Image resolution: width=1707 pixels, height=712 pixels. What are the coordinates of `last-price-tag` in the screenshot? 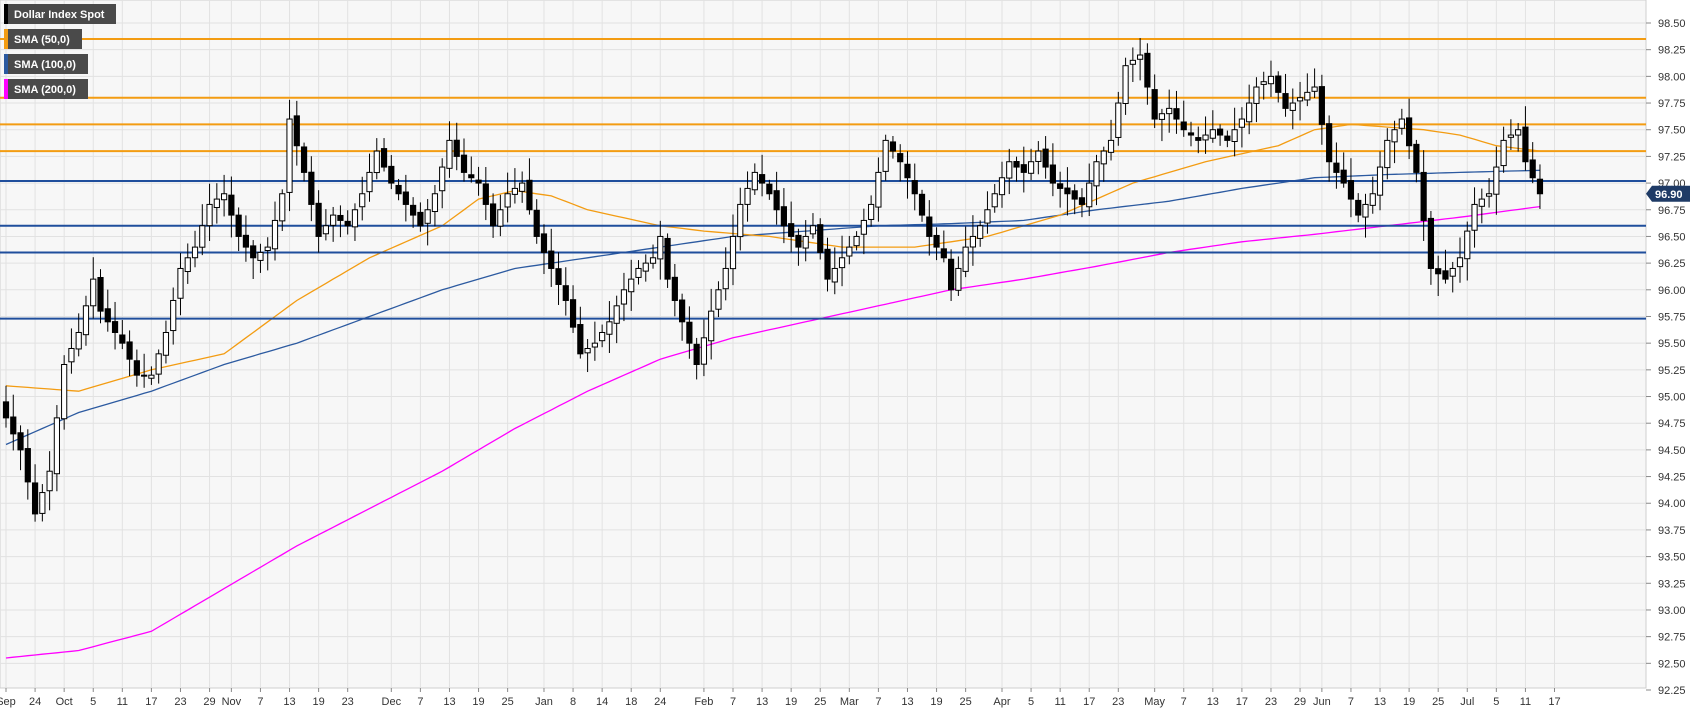 It's located at (1668, 193).